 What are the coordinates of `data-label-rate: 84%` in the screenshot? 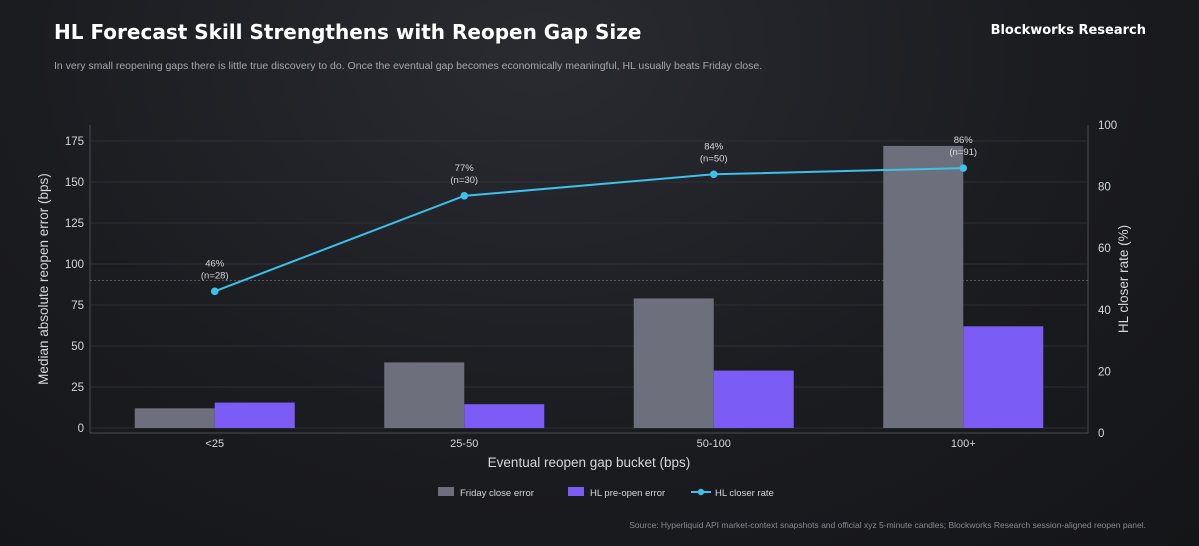 It's located at (714, 146).